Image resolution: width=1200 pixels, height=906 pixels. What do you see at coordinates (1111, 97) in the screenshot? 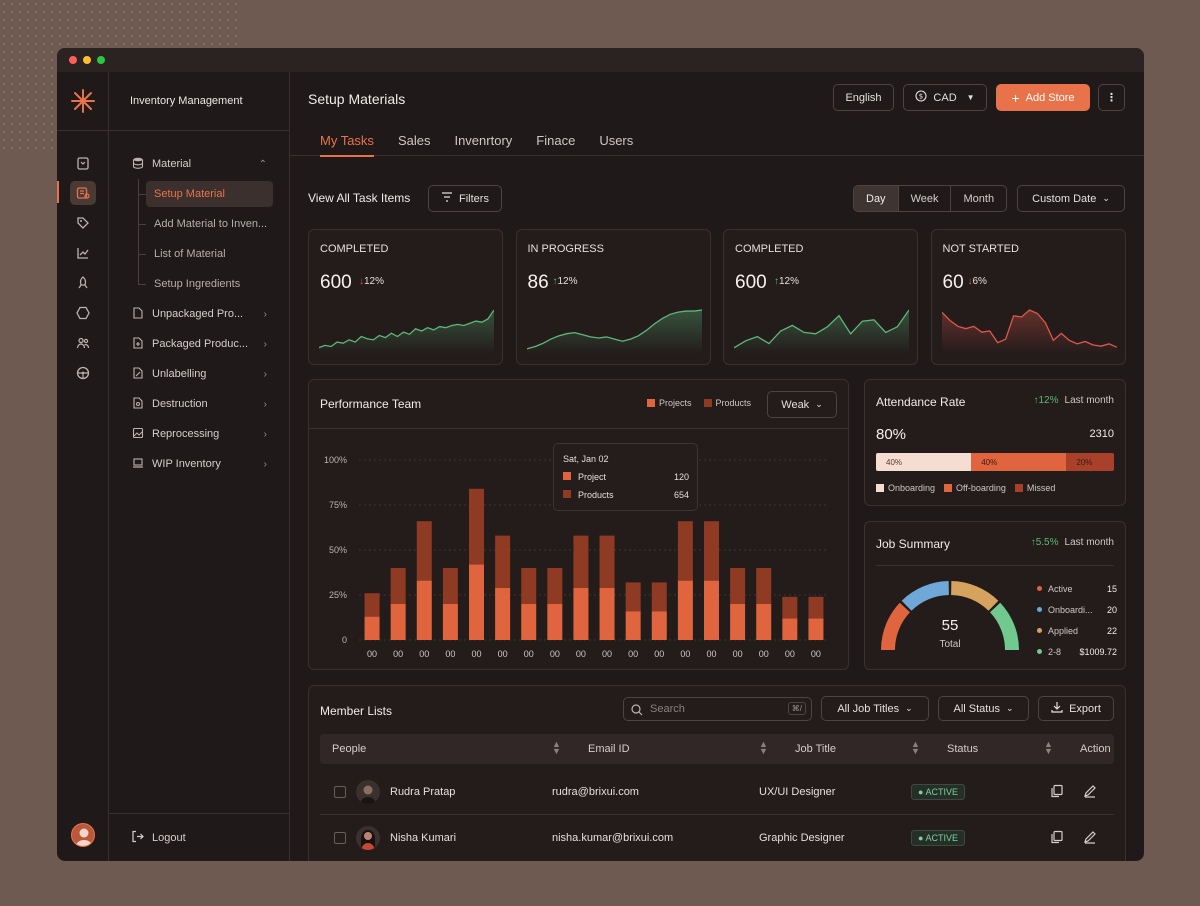
I see `more-options-button: ⋮` at bounding box center [1111, 97].